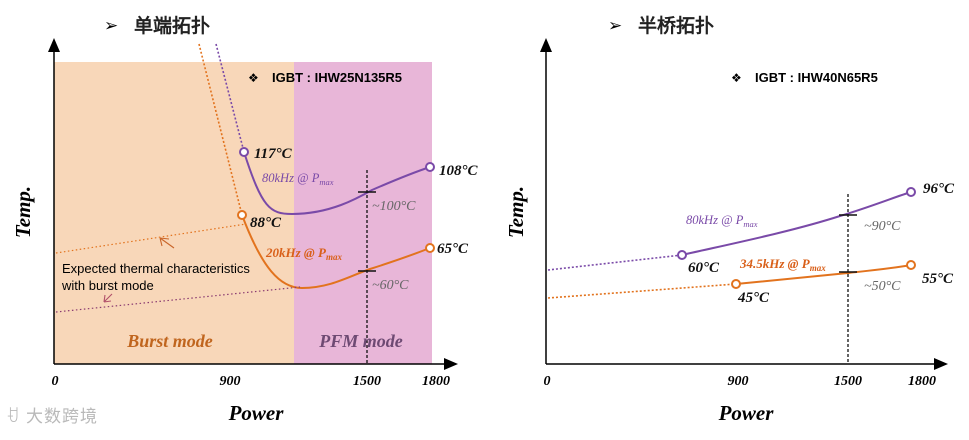 This screenshot has height=440, width=969. What do you see at coordinates (823, 274) in the screenshot?
I see `right-34khz-curve` at bounding box center [823, 274].